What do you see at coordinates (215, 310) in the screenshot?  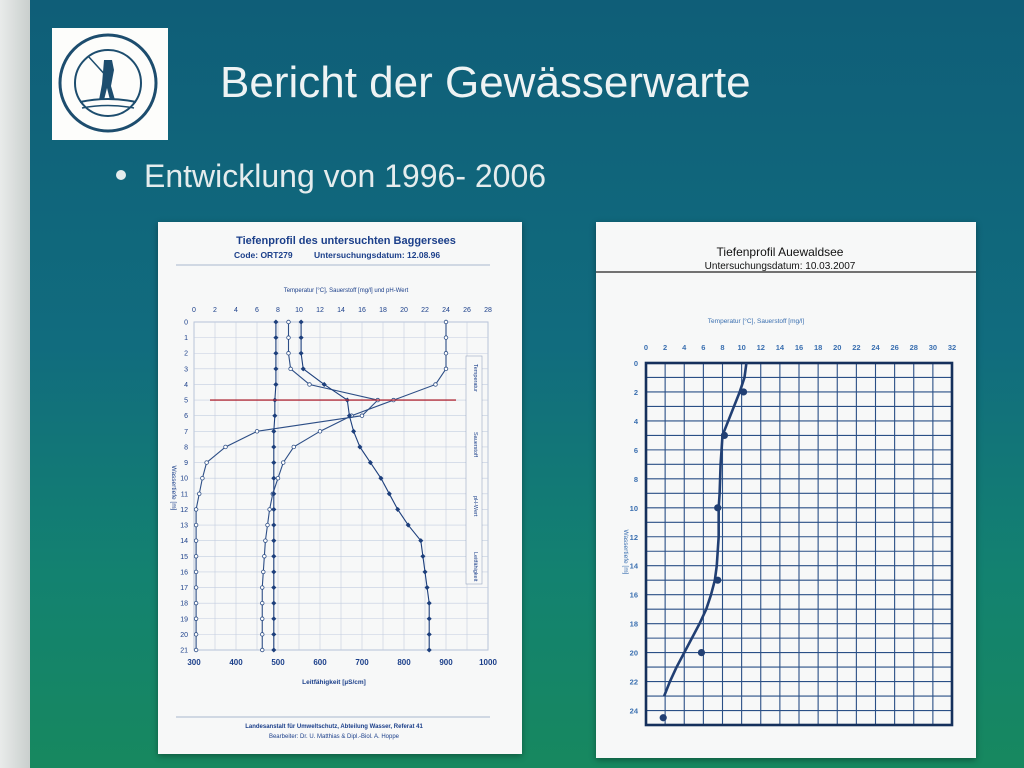 I see `top-tick-label: 2` at bounding box center [215, 310].